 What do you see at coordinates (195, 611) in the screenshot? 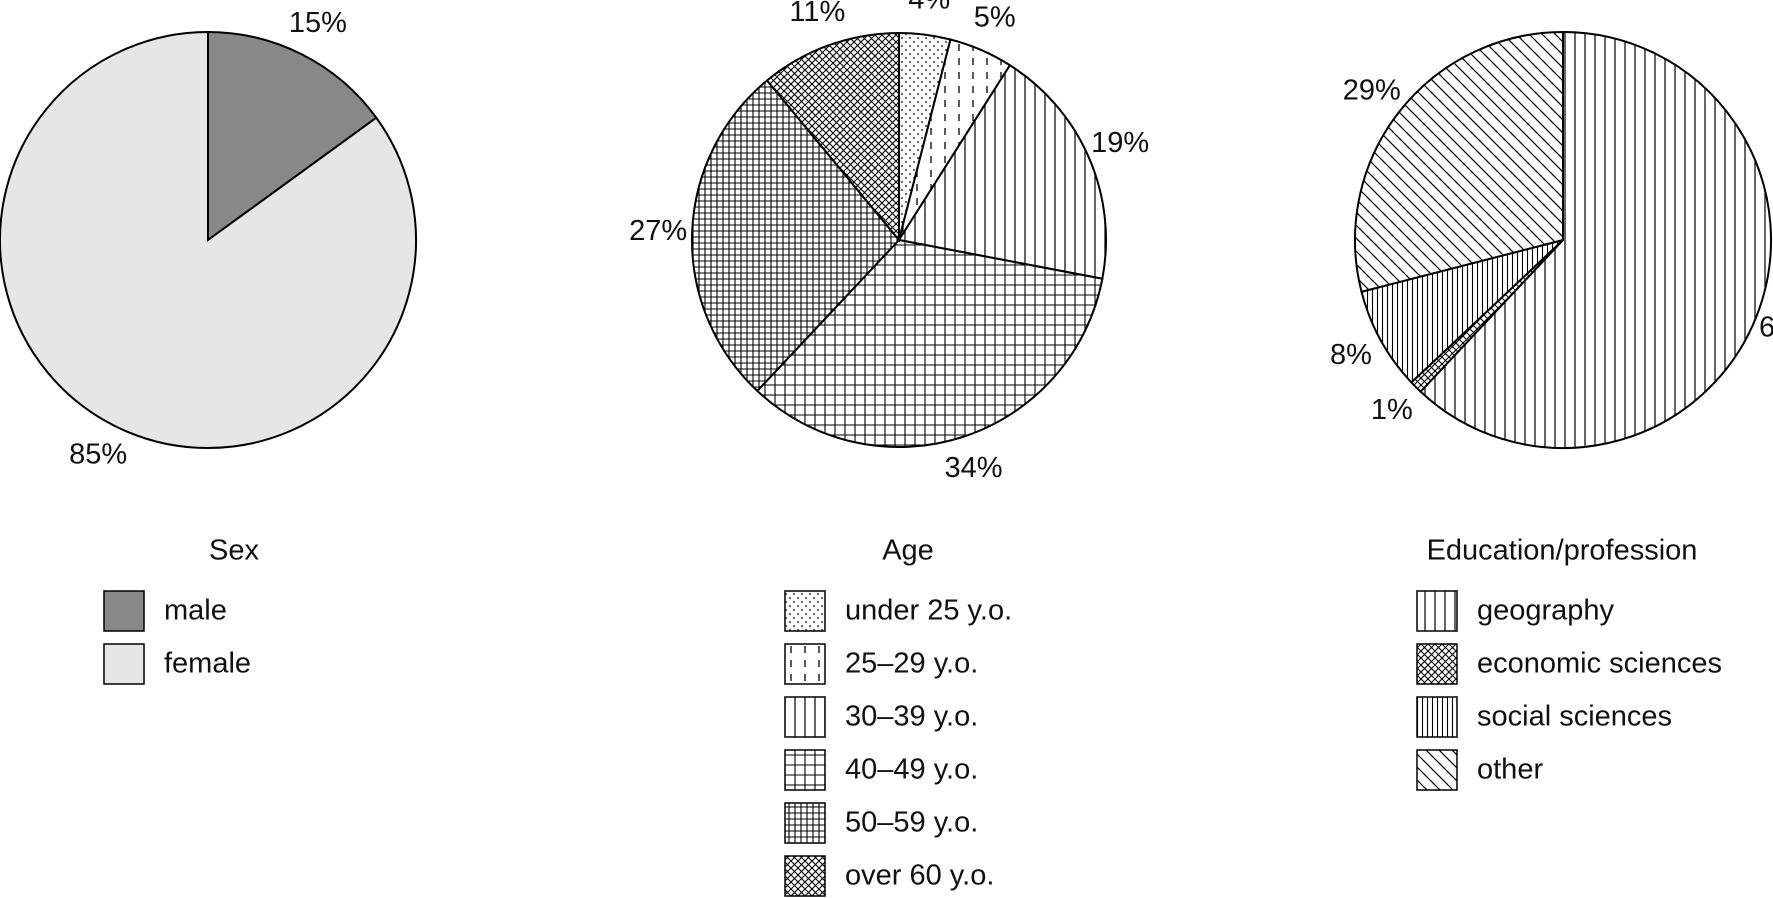
I see `legend-label: male` at bounding box center [195, 611].